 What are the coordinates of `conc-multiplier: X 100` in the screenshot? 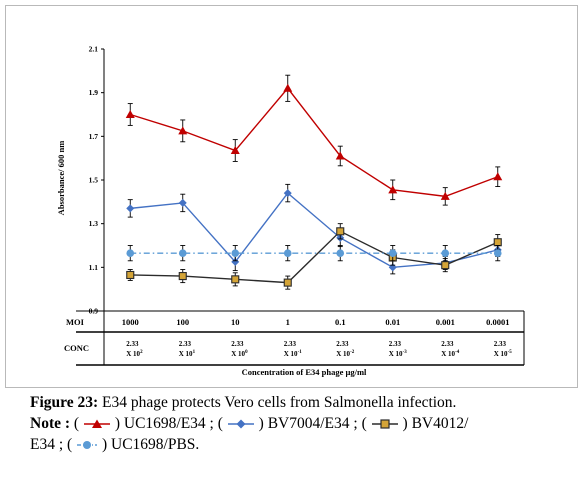 It's located at (239, 354).